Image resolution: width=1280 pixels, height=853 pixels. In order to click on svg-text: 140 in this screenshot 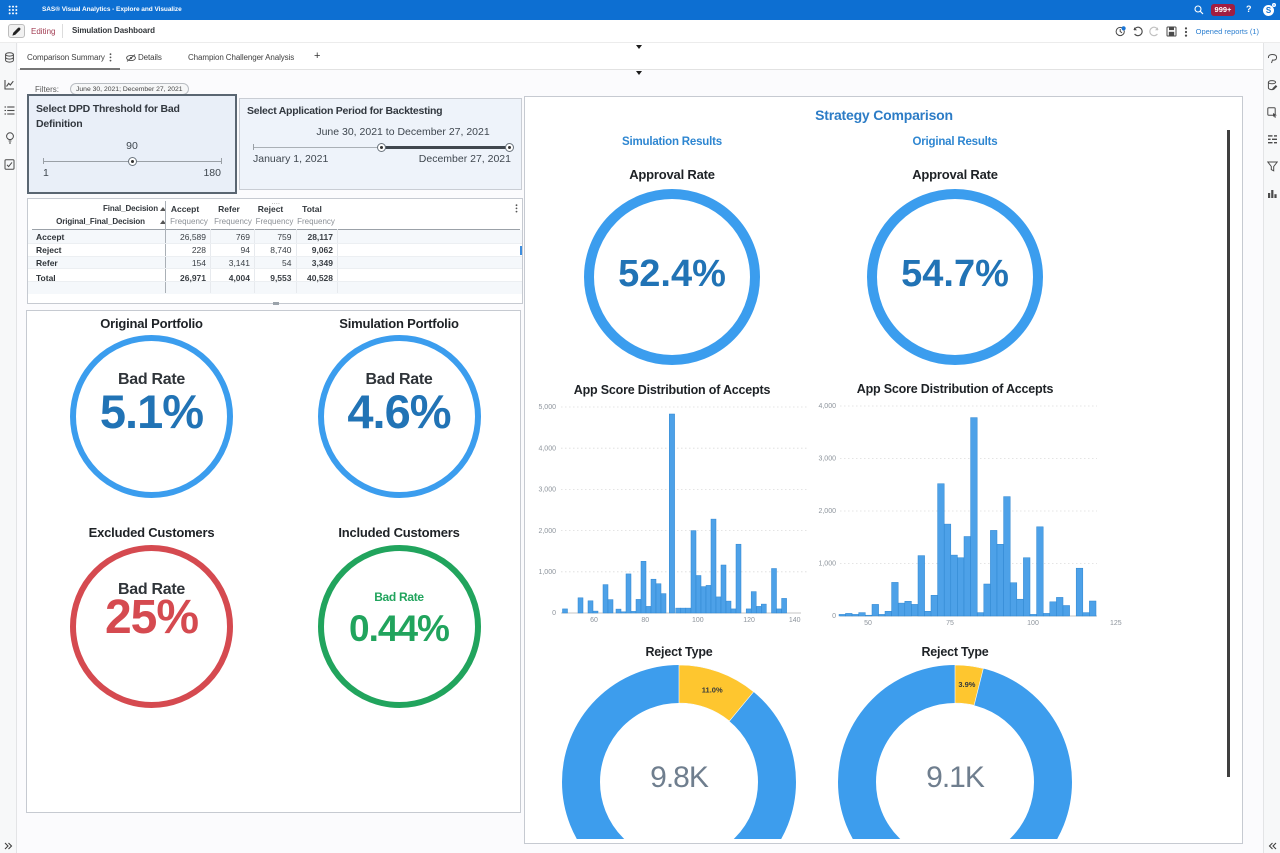, I will do `click(795, 620)`.